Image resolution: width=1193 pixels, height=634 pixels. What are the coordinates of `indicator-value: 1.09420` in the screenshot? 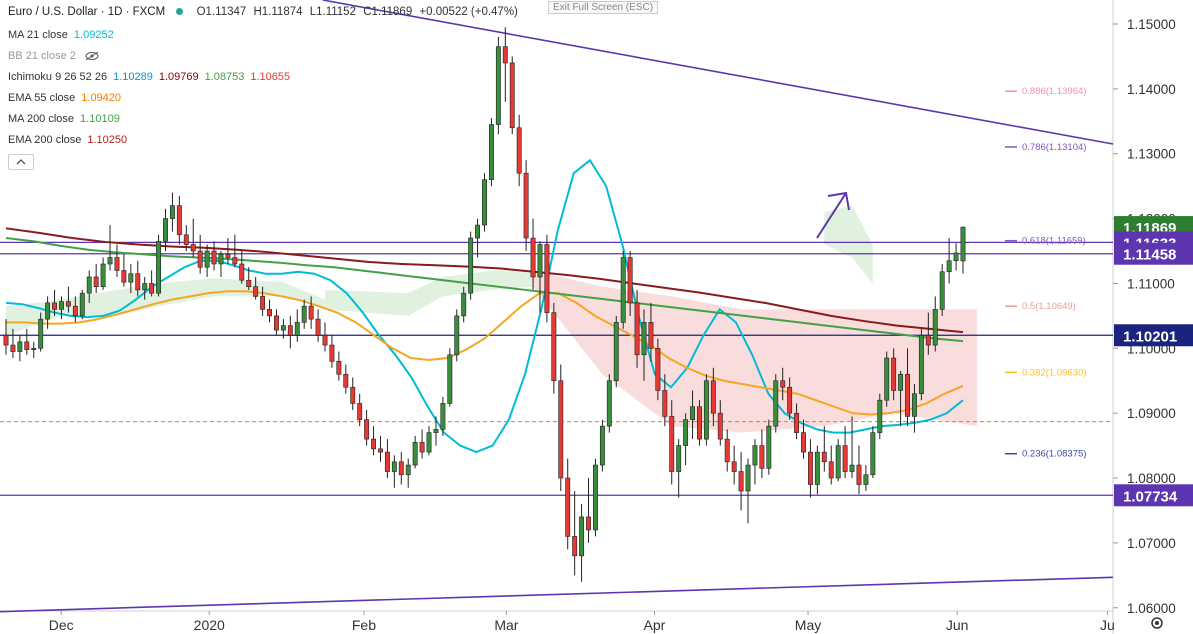 It's located at (101, 98).